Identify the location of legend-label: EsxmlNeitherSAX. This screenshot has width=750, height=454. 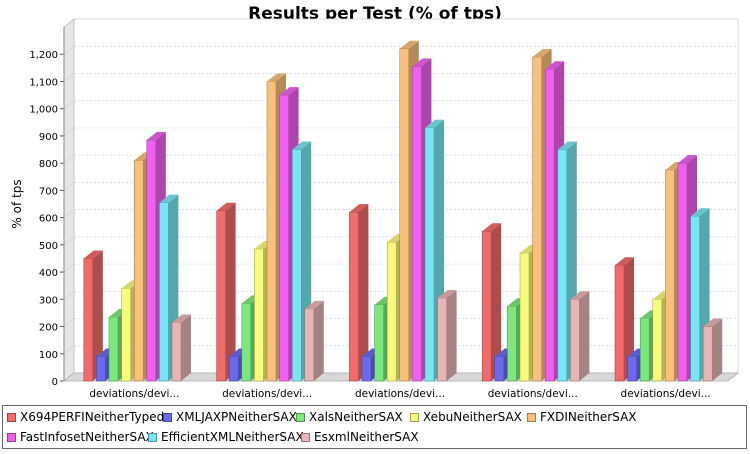
(366, 437).